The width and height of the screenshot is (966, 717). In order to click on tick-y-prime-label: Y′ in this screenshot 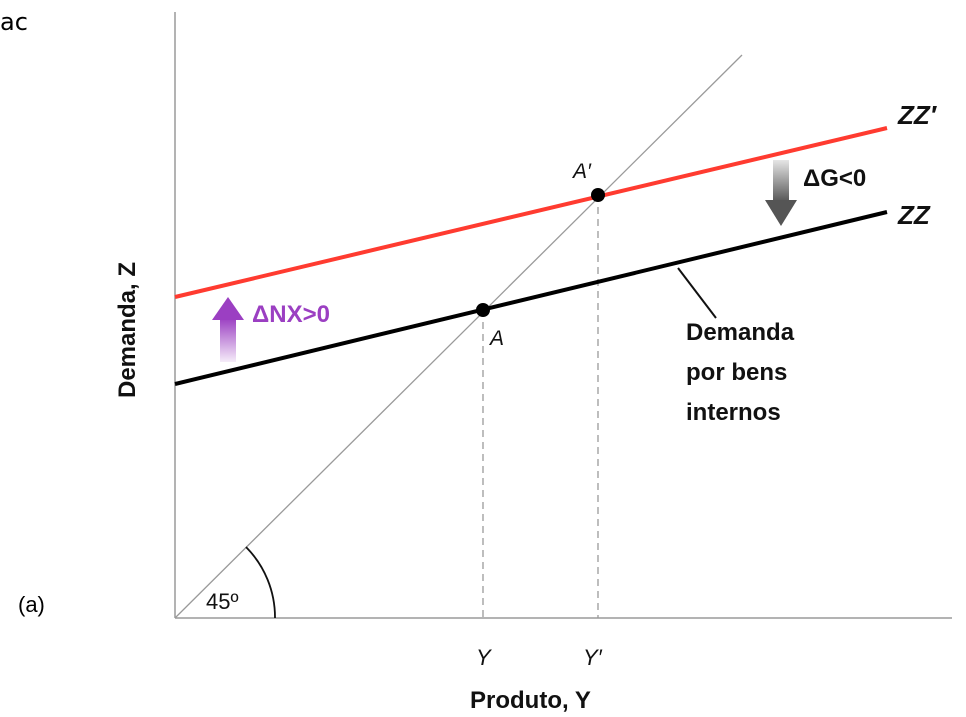, I will do `click(593, 657)`.